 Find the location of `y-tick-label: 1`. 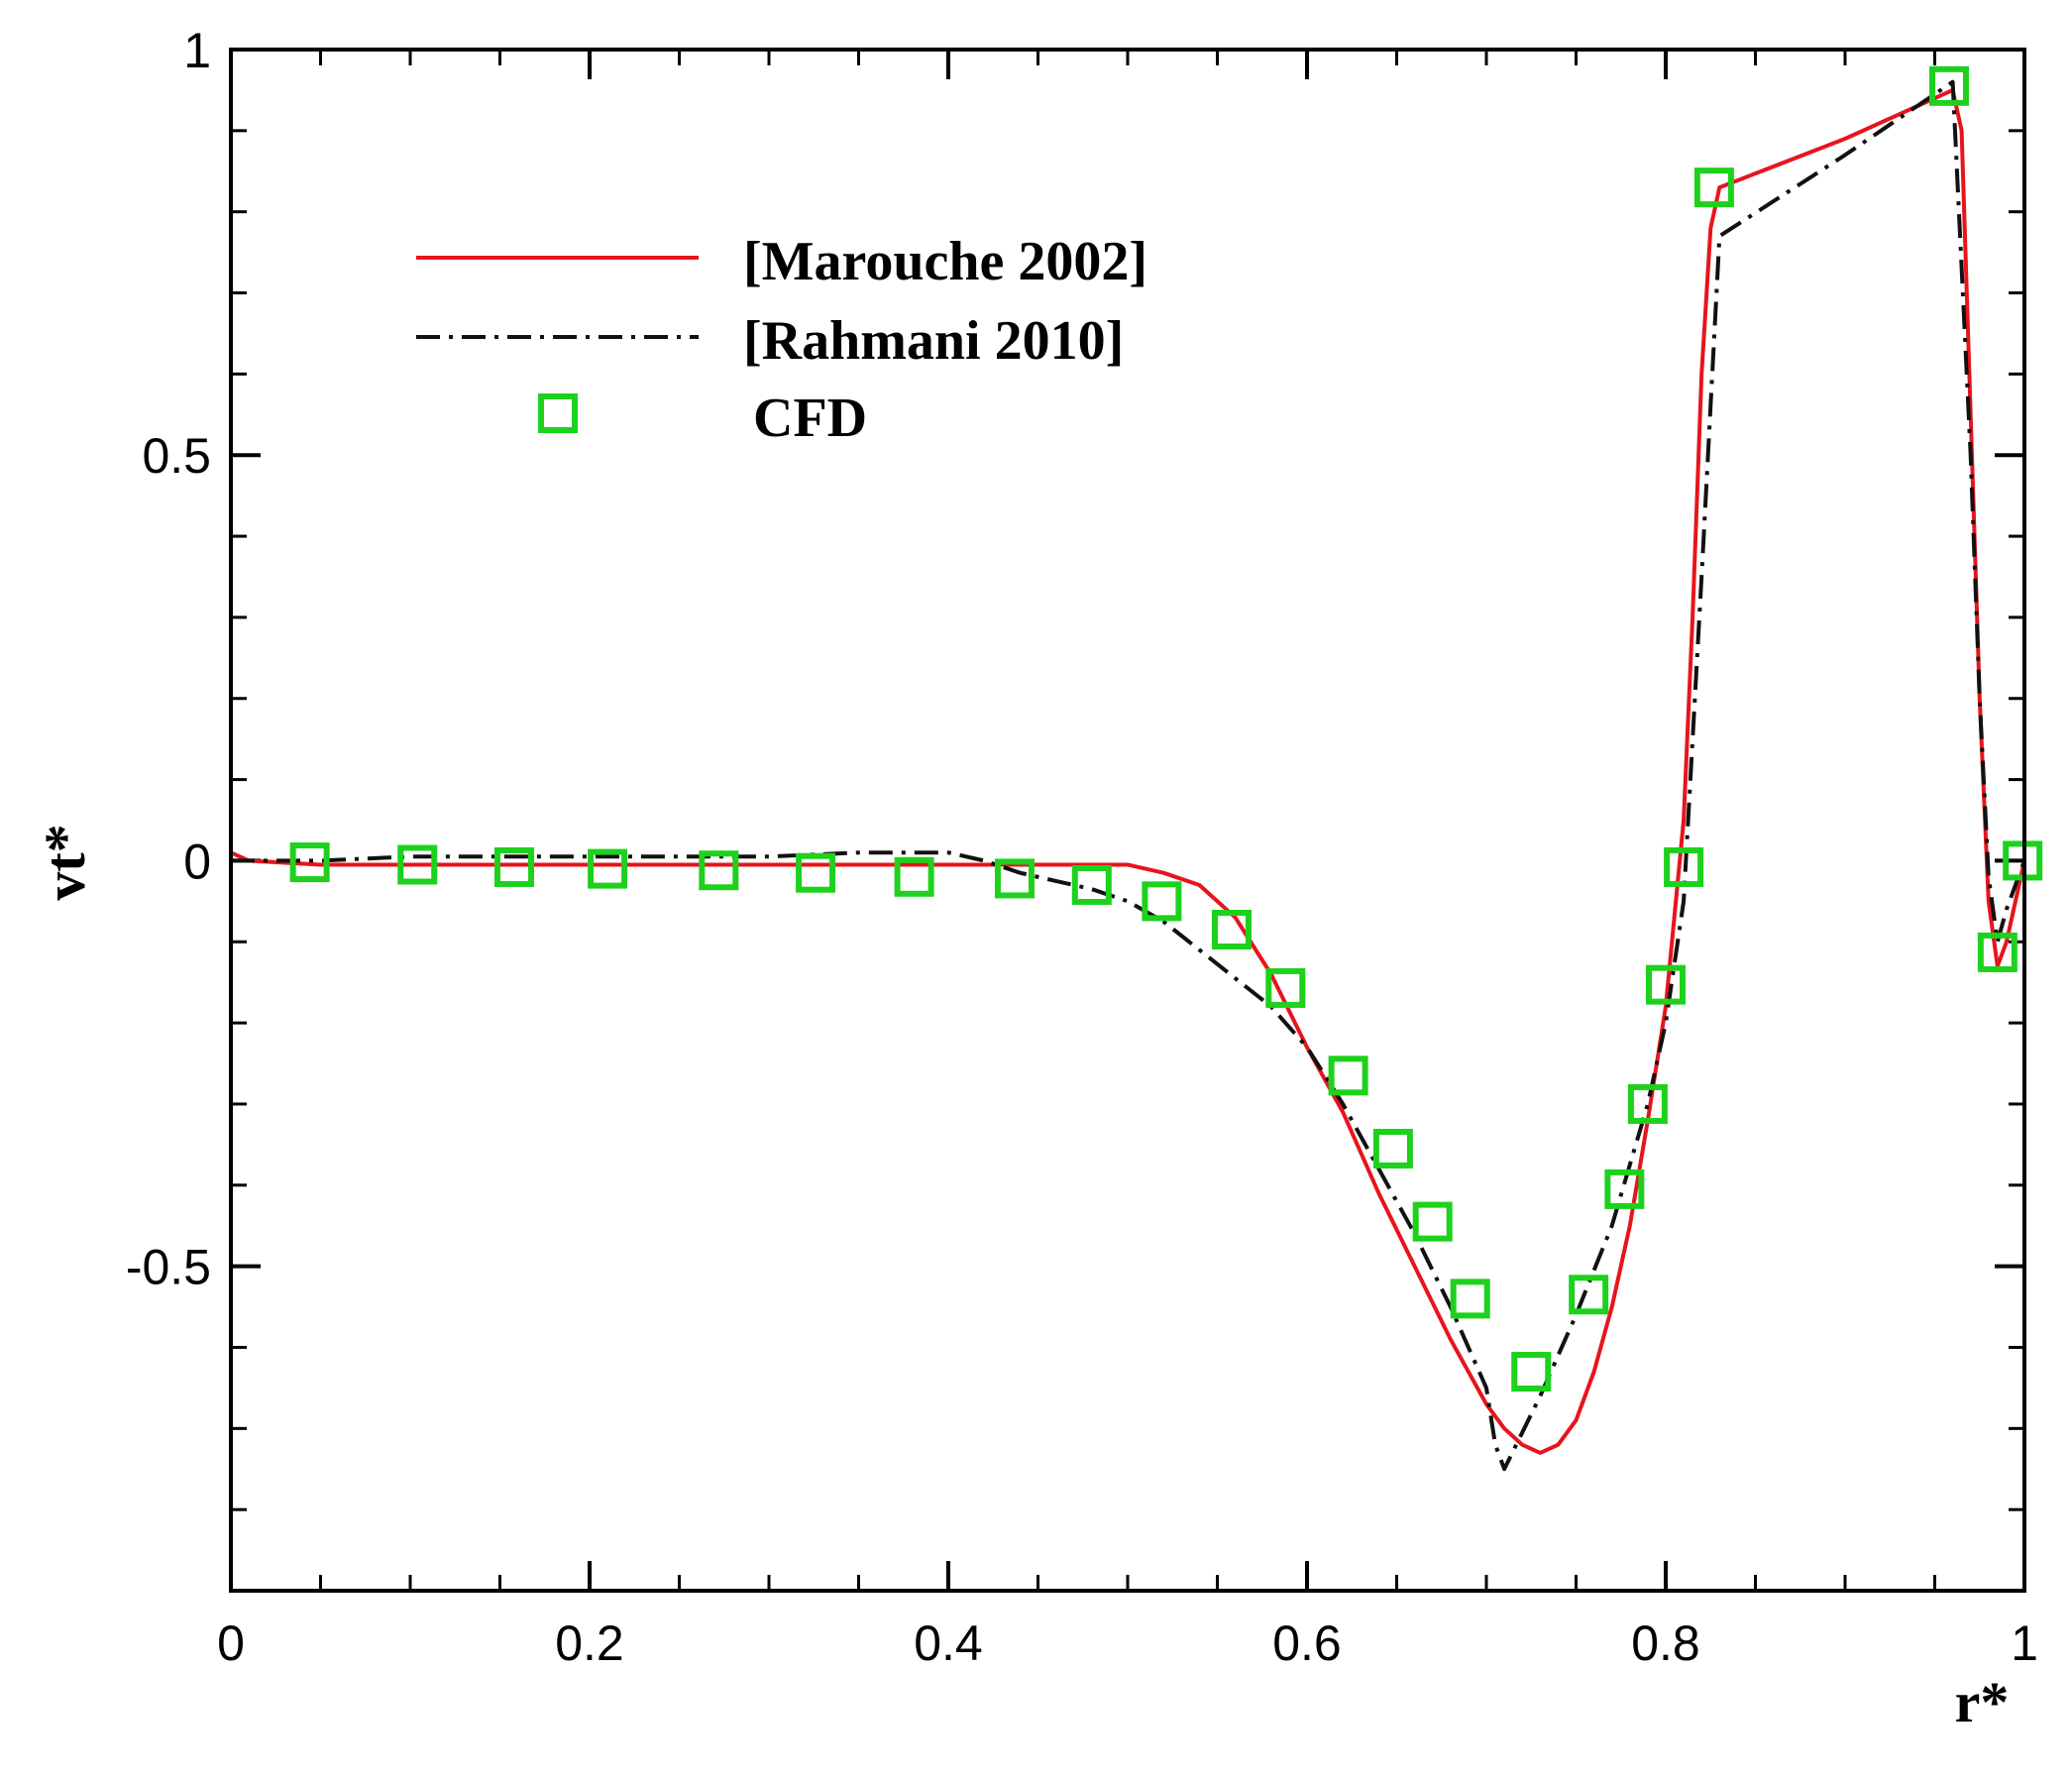

y-tick-label: 1 is located at coordinates (197, 51).